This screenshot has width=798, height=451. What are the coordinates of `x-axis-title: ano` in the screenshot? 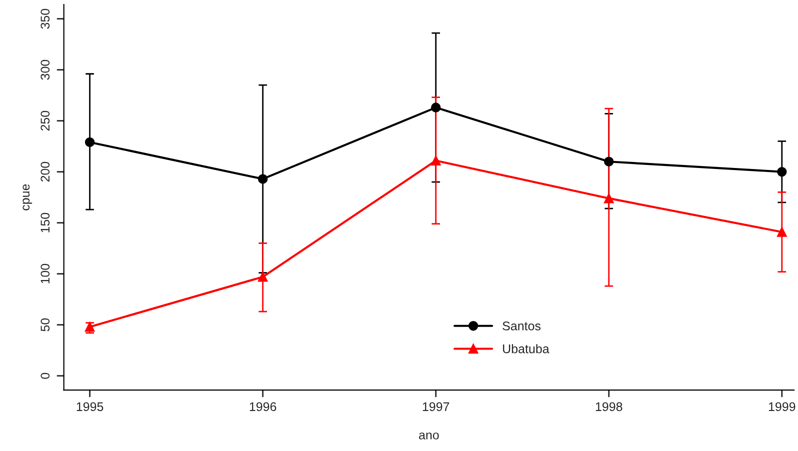 It's located at (429, 436).